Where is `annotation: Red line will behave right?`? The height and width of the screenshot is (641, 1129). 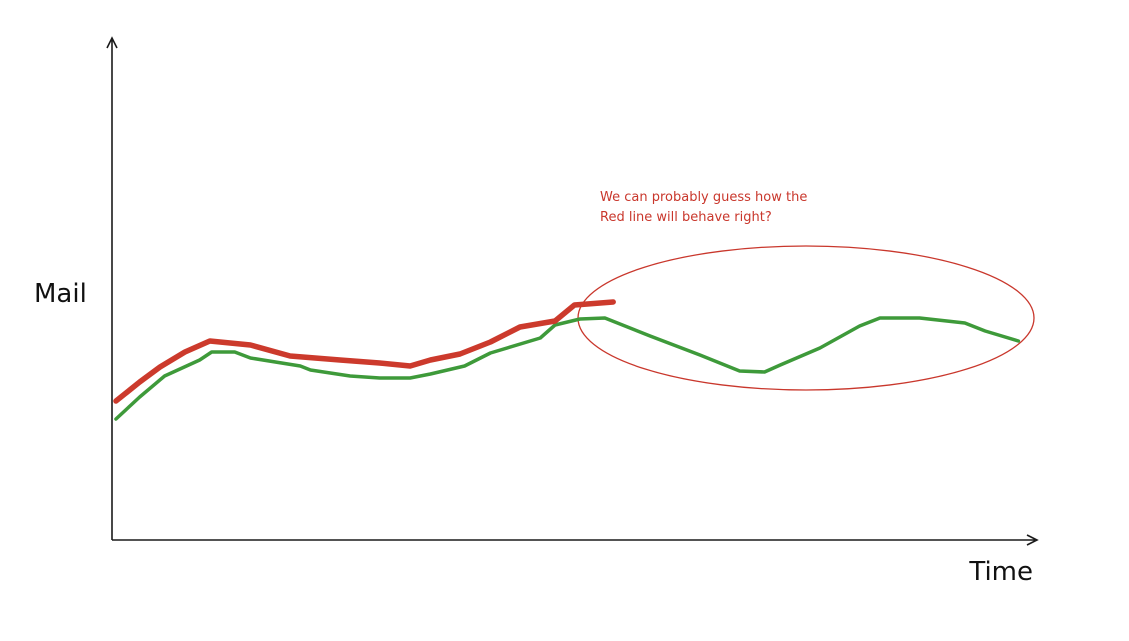
annotation: Red line will behave right? is located at coordinates (686, 217).